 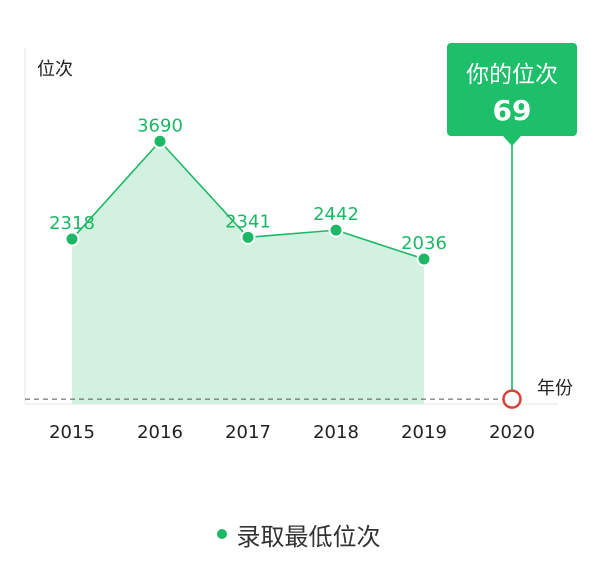 I want to click on callout-value: 69, so click(x=512, y=110).